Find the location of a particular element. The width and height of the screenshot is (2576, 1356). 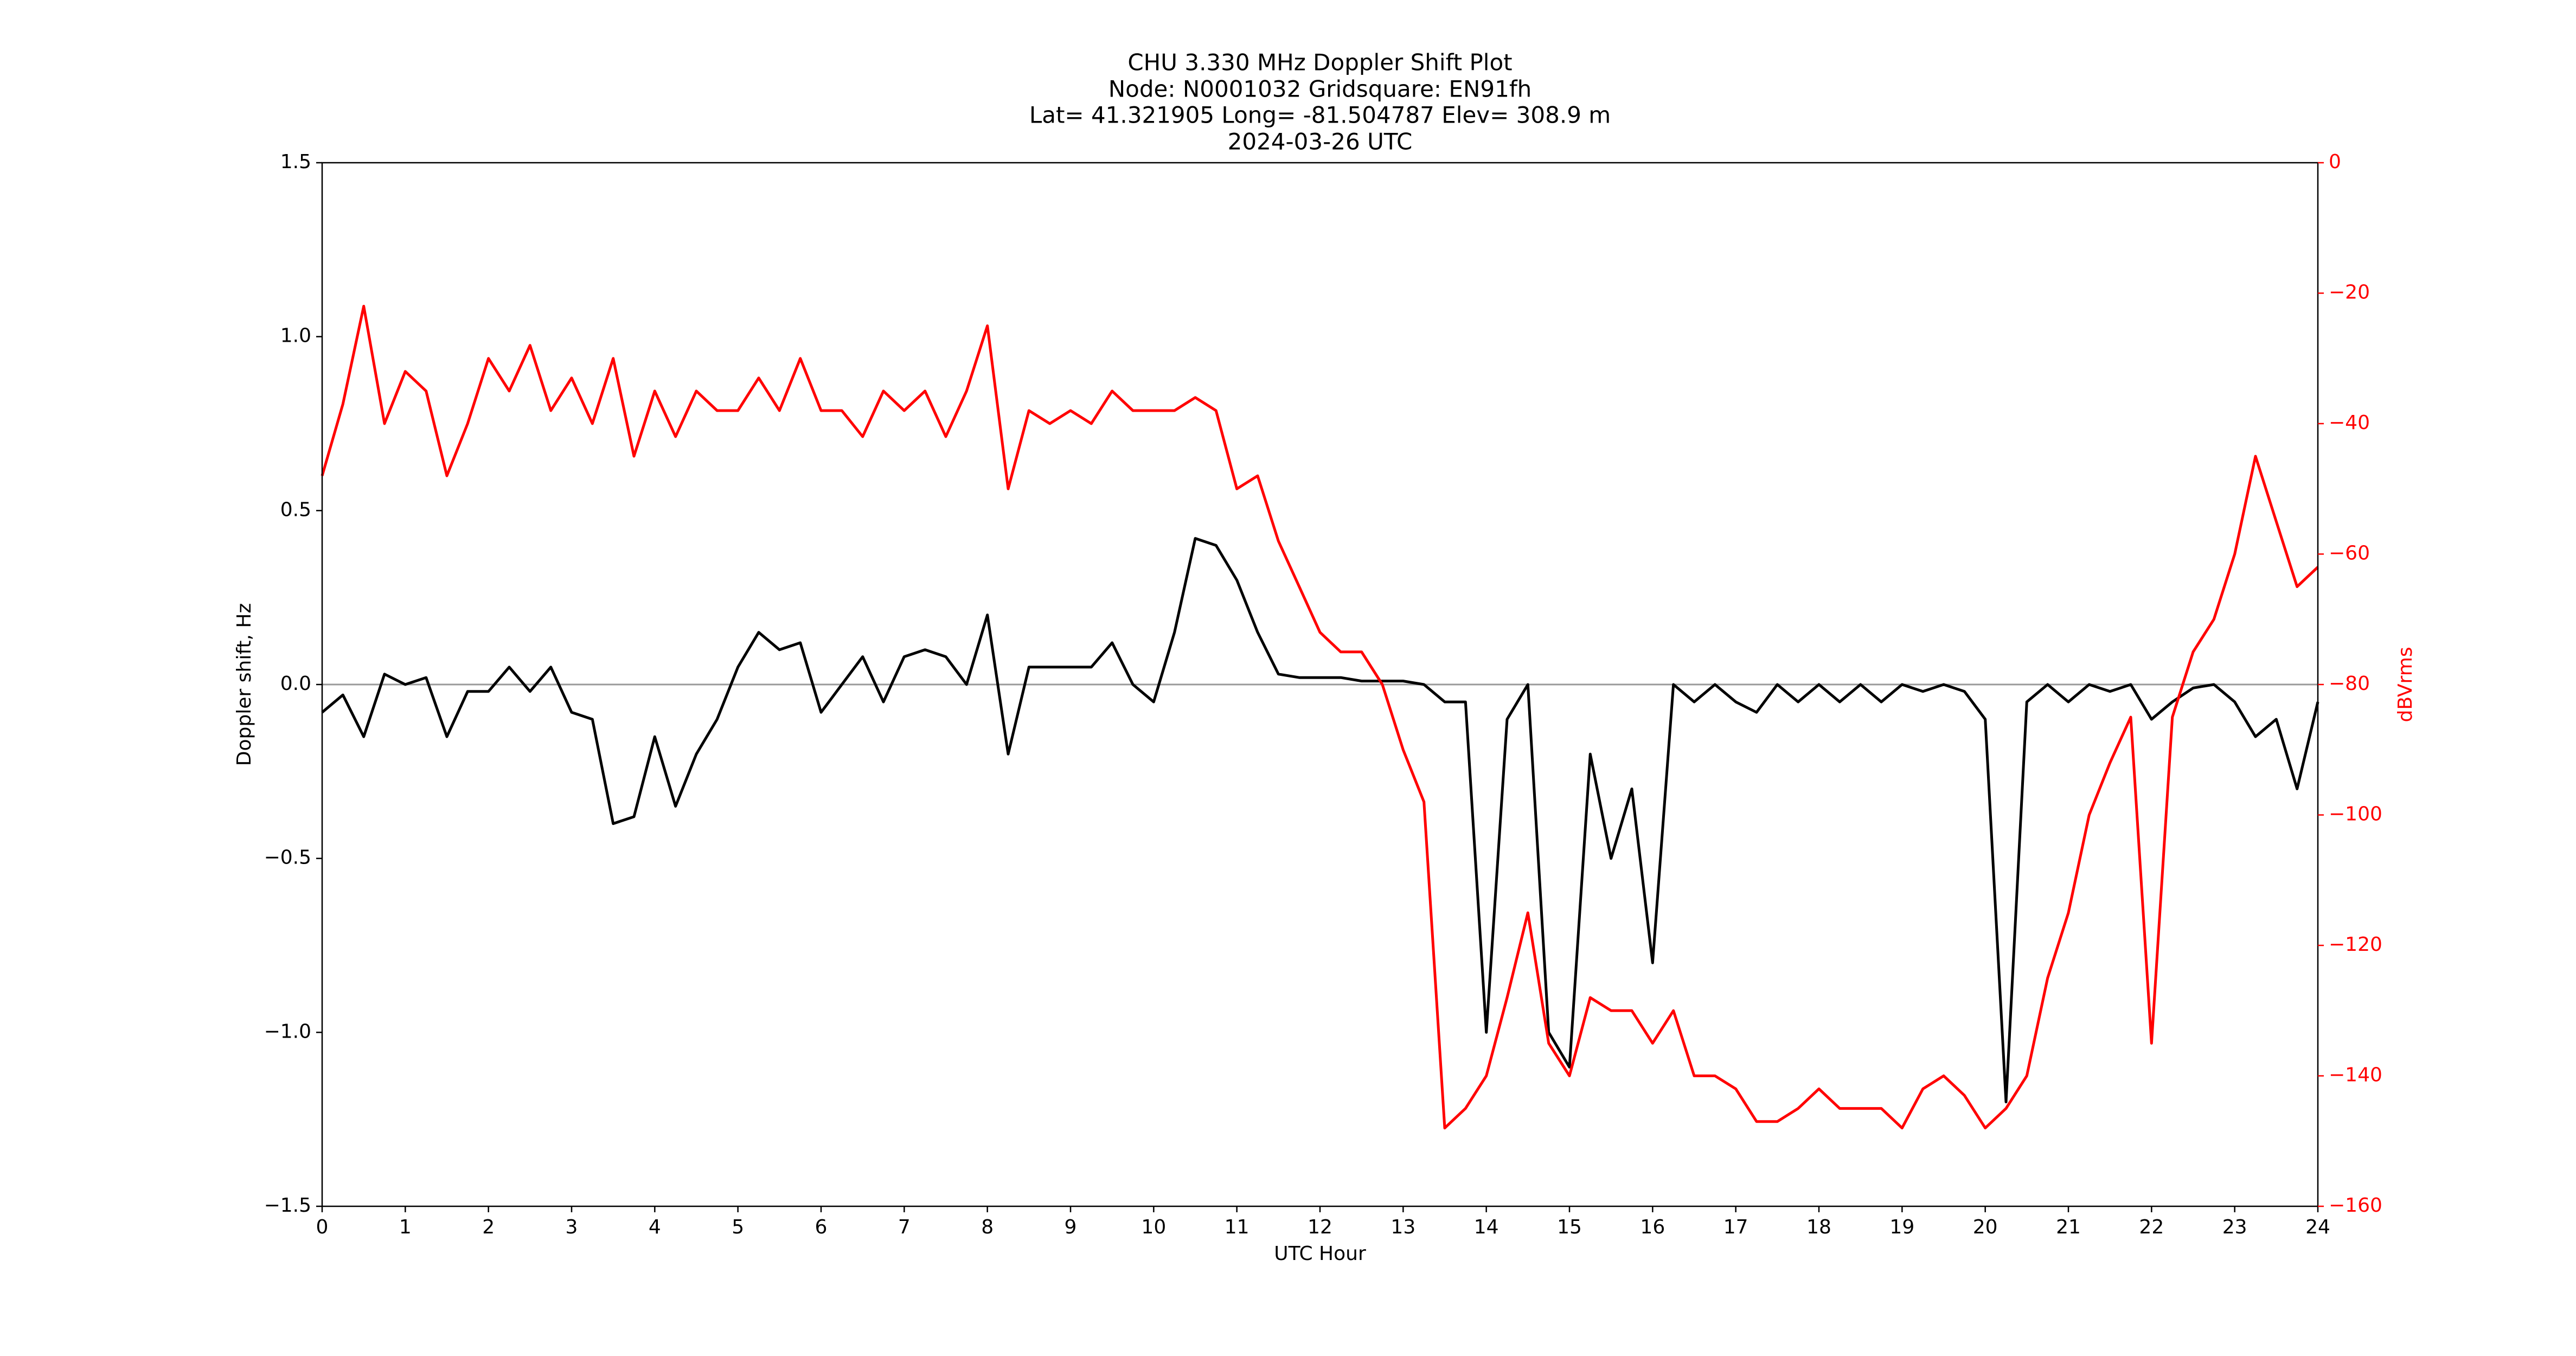

y2-tick-label: −140 is located at coordinates (2355, 1075).